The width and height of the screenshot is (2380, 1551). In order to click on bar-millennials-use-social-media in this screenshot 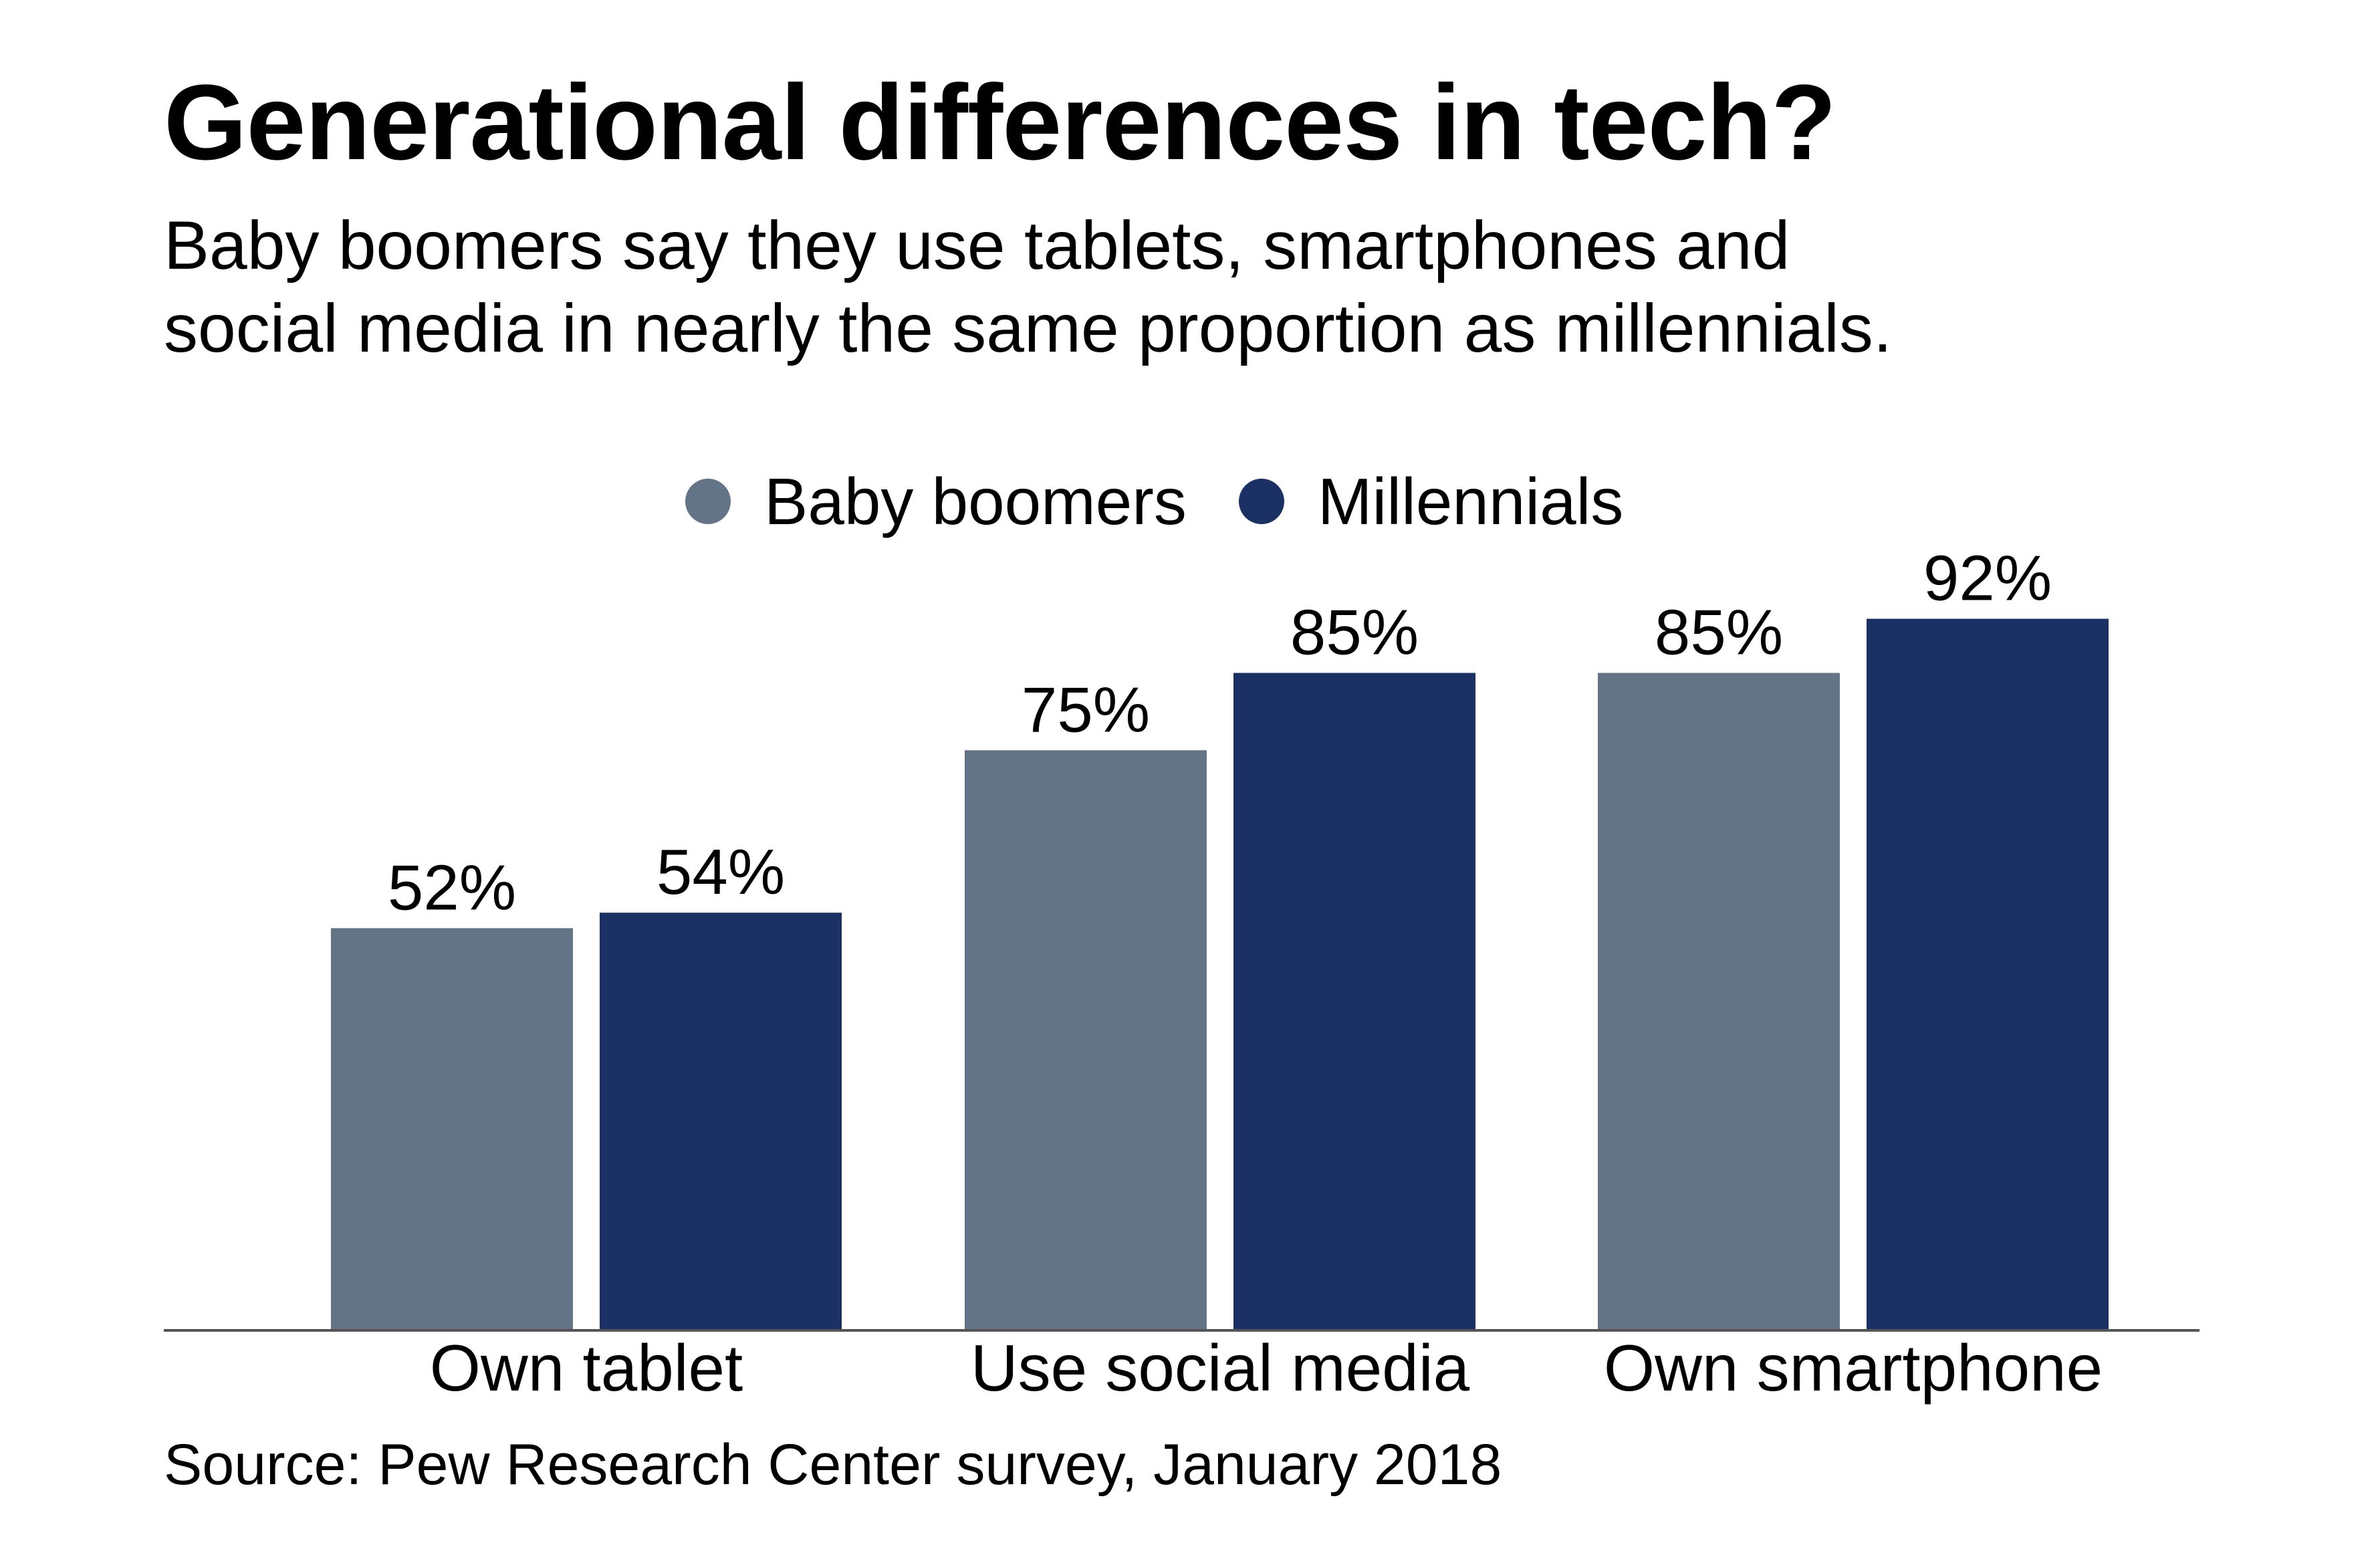, I will do `click(1354, 1002)`.